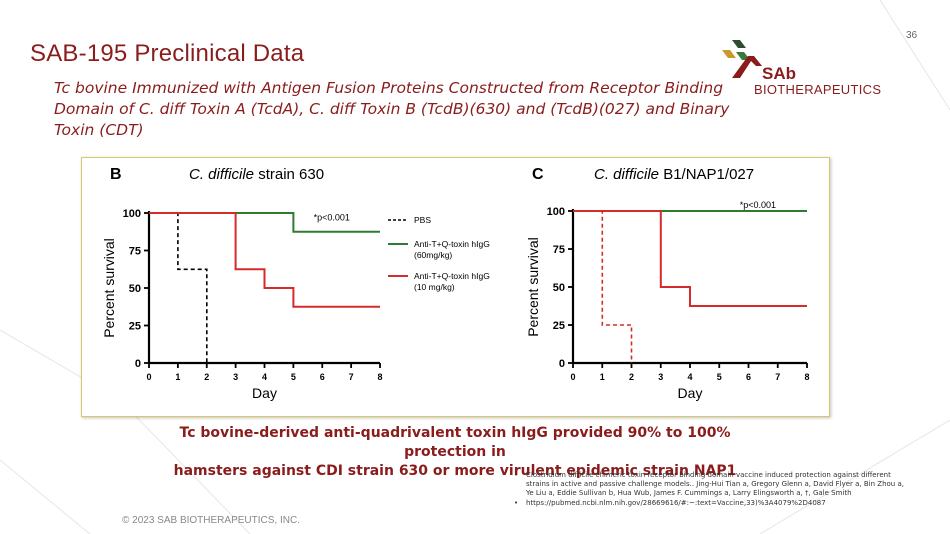  Describe the element at coordinates (674, 174) in the screenshot. I see `chart-c-title: C. difficile B1/NAP1/027` at that location.